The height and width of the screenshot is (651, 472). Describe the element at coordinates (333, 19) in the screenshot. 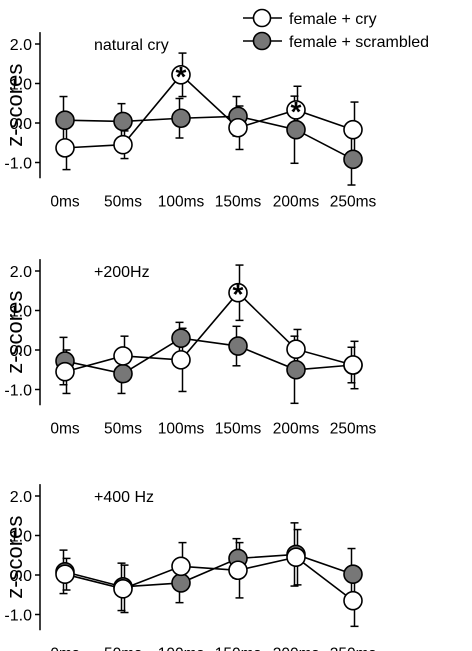

I see `legend-label: female + cry` at that location.